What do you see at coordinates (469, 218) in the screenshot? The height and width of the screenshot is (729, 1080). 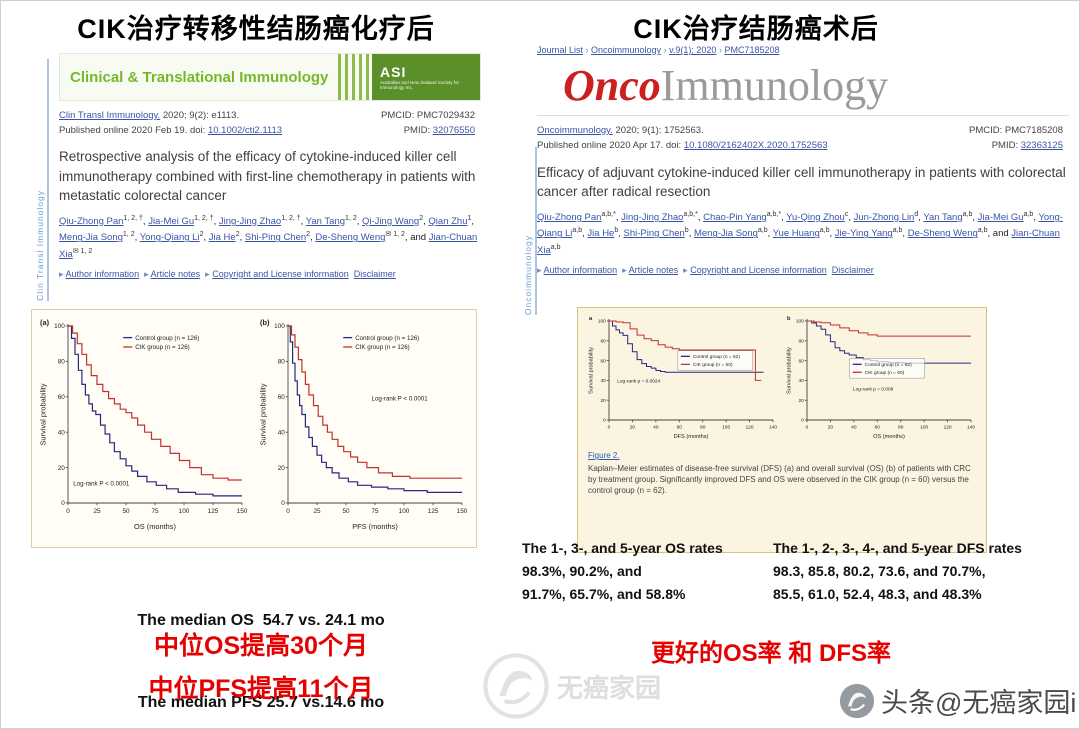 I see `author-affiliation-superscript: 1` at bounding box center [469, 218].